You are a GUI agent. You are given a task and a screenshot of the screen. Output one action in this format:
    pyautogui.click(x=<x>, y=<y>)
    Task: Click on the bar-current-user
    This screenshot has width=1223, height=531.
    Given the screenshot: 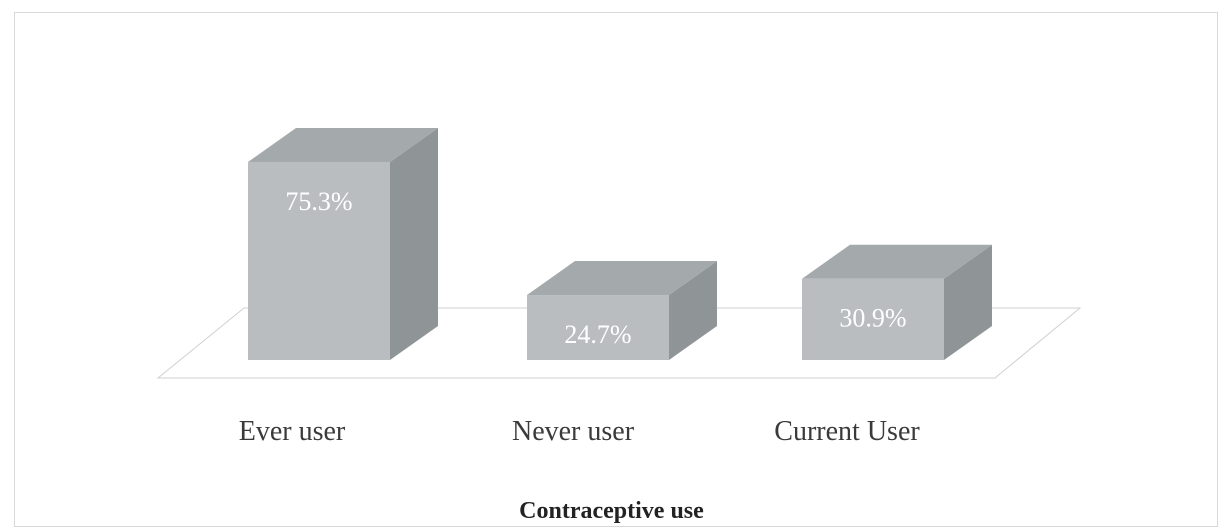 What is the action you would take?
    pyautogui.click(x=897, y=302)
    